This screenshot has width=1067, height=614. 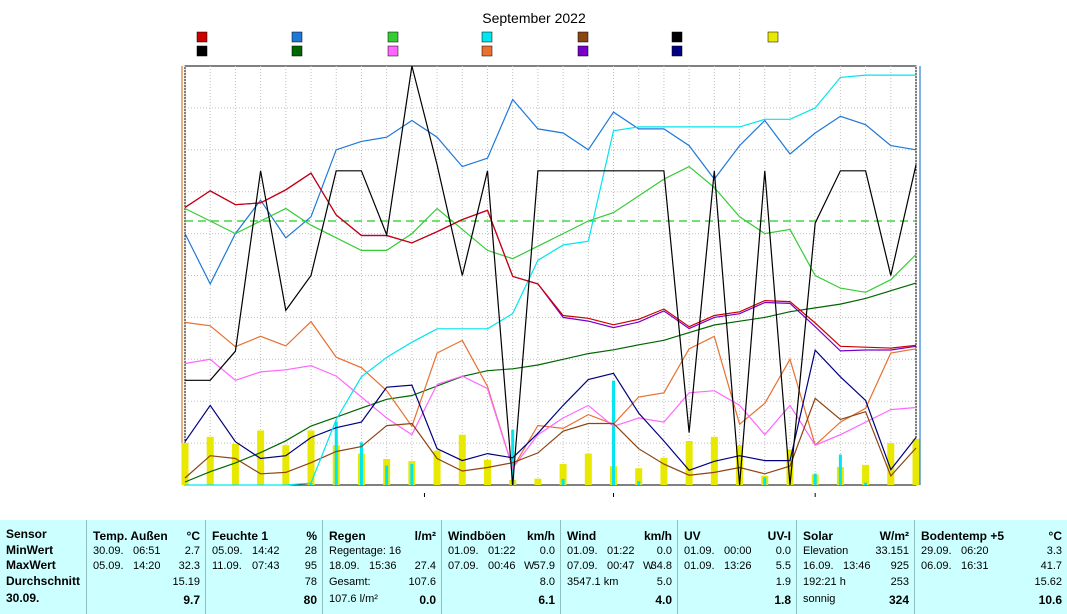 What do you see at coordinates (189, 566) in the screenshot?
I see `max-value: 32.3` at bounding box center [189, 566].